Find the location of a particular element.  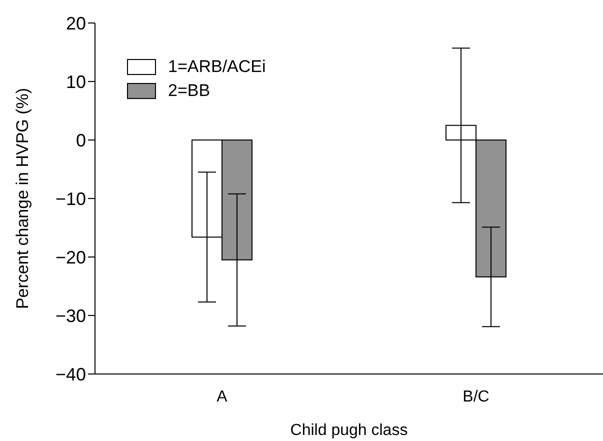

y-axis-title: Percent change in HVPG (%) is located at coordinates (22, 199).